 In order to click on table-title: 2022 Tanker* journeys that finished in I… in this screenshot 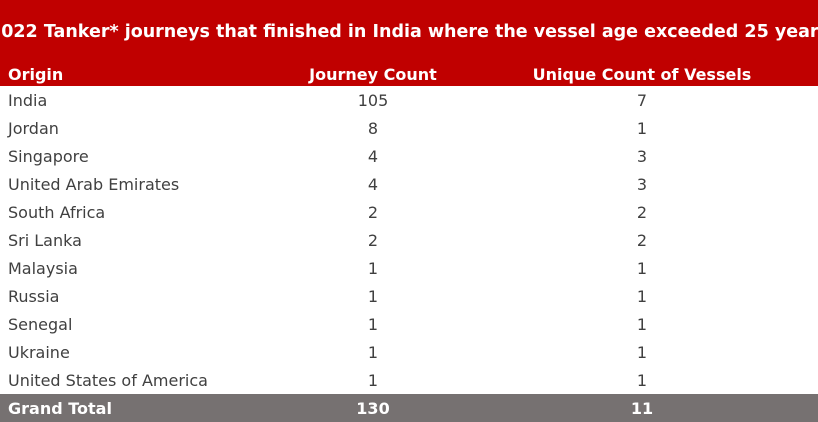, I will do `click(409, 31)`.